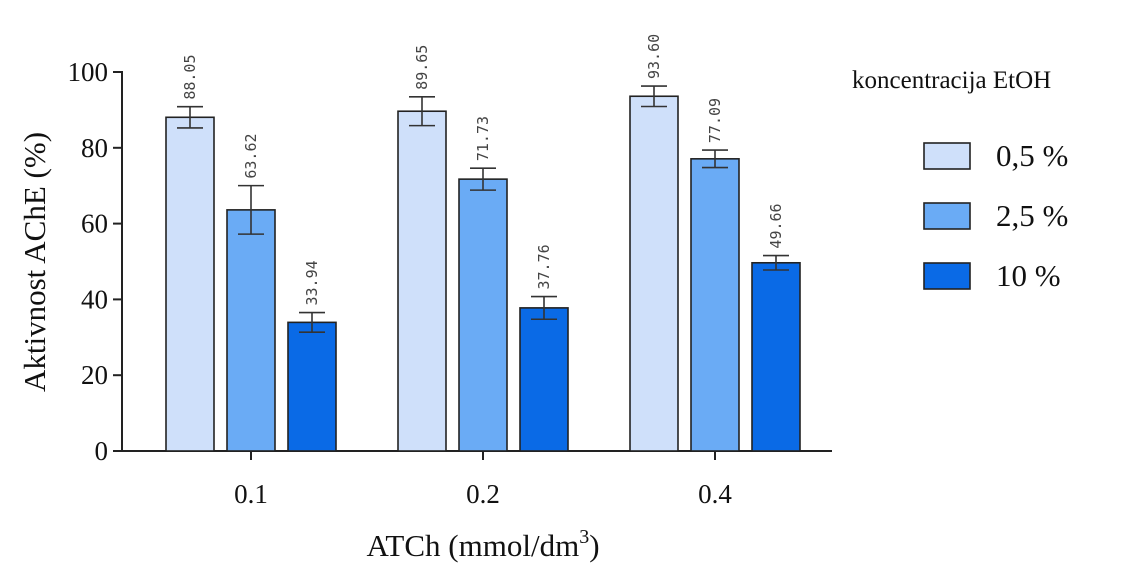  Describe the element at coordinates (1028, 275) in the screenshot. I see `legend-label: 10 %` at that location.